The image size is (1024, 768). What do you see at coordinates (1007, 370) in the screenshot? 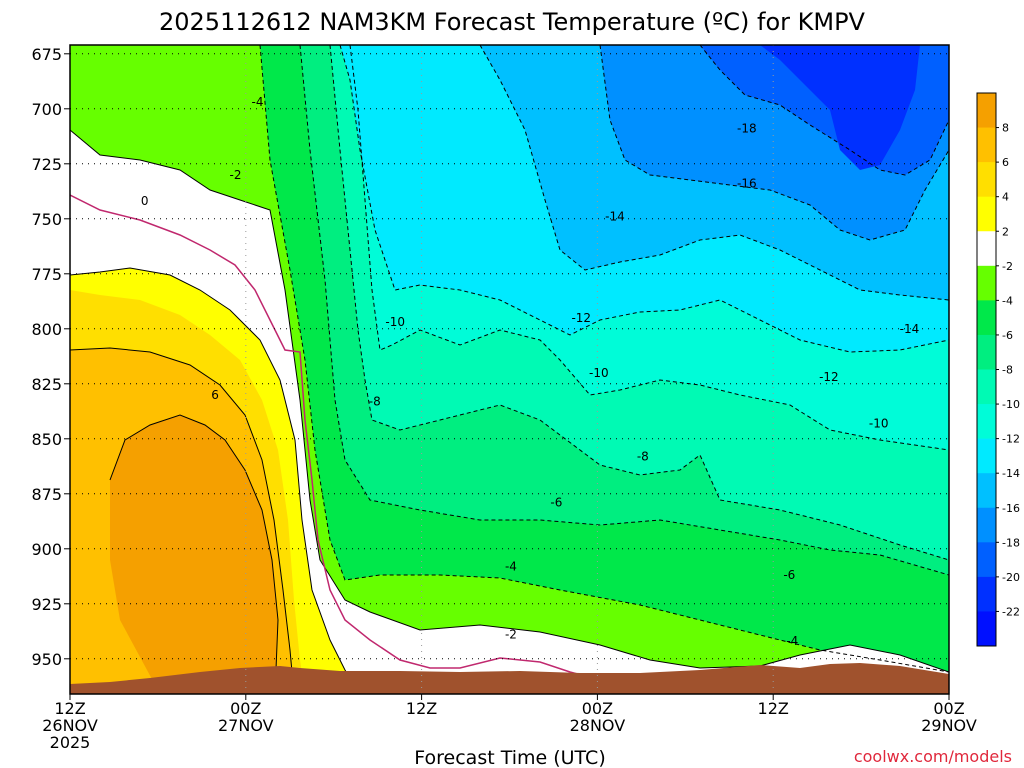
I see `colorbar-tick-label: -8` at bounding box center [1007, 370].